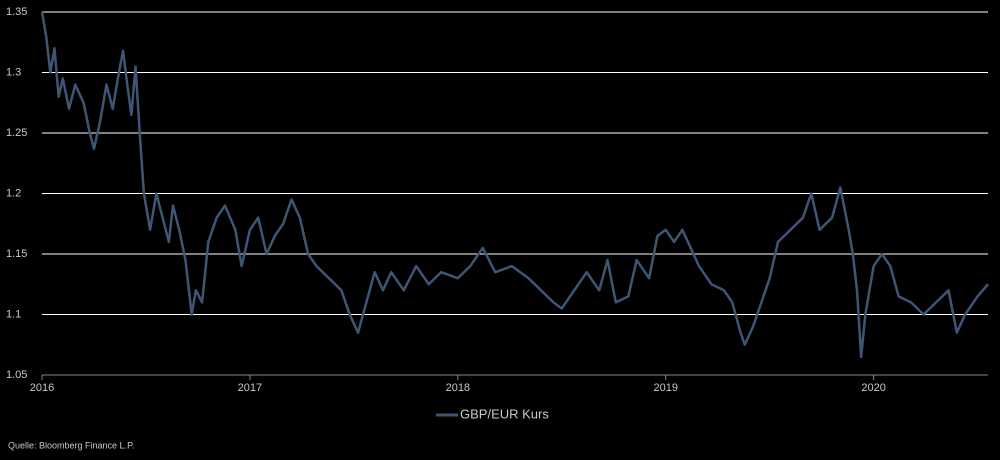 The width and height of the screenshot is (1000, 460). Describe the element at coordinates (873, 388) in the screenshot. I see `x-tick-label: 2020` at that location.